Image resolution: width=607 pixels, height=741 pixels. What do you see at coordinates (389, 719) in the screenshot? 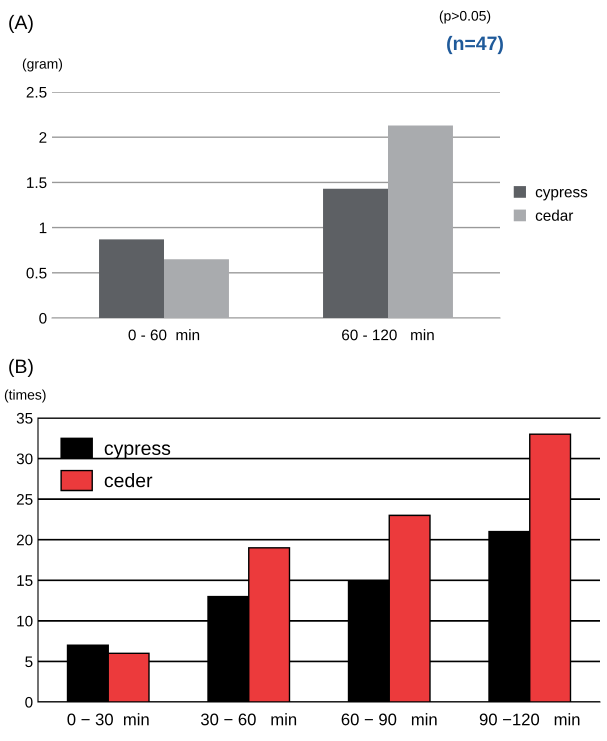
I see `x-tick-label: 60 − 90 min` at bounding box center [389, 719].